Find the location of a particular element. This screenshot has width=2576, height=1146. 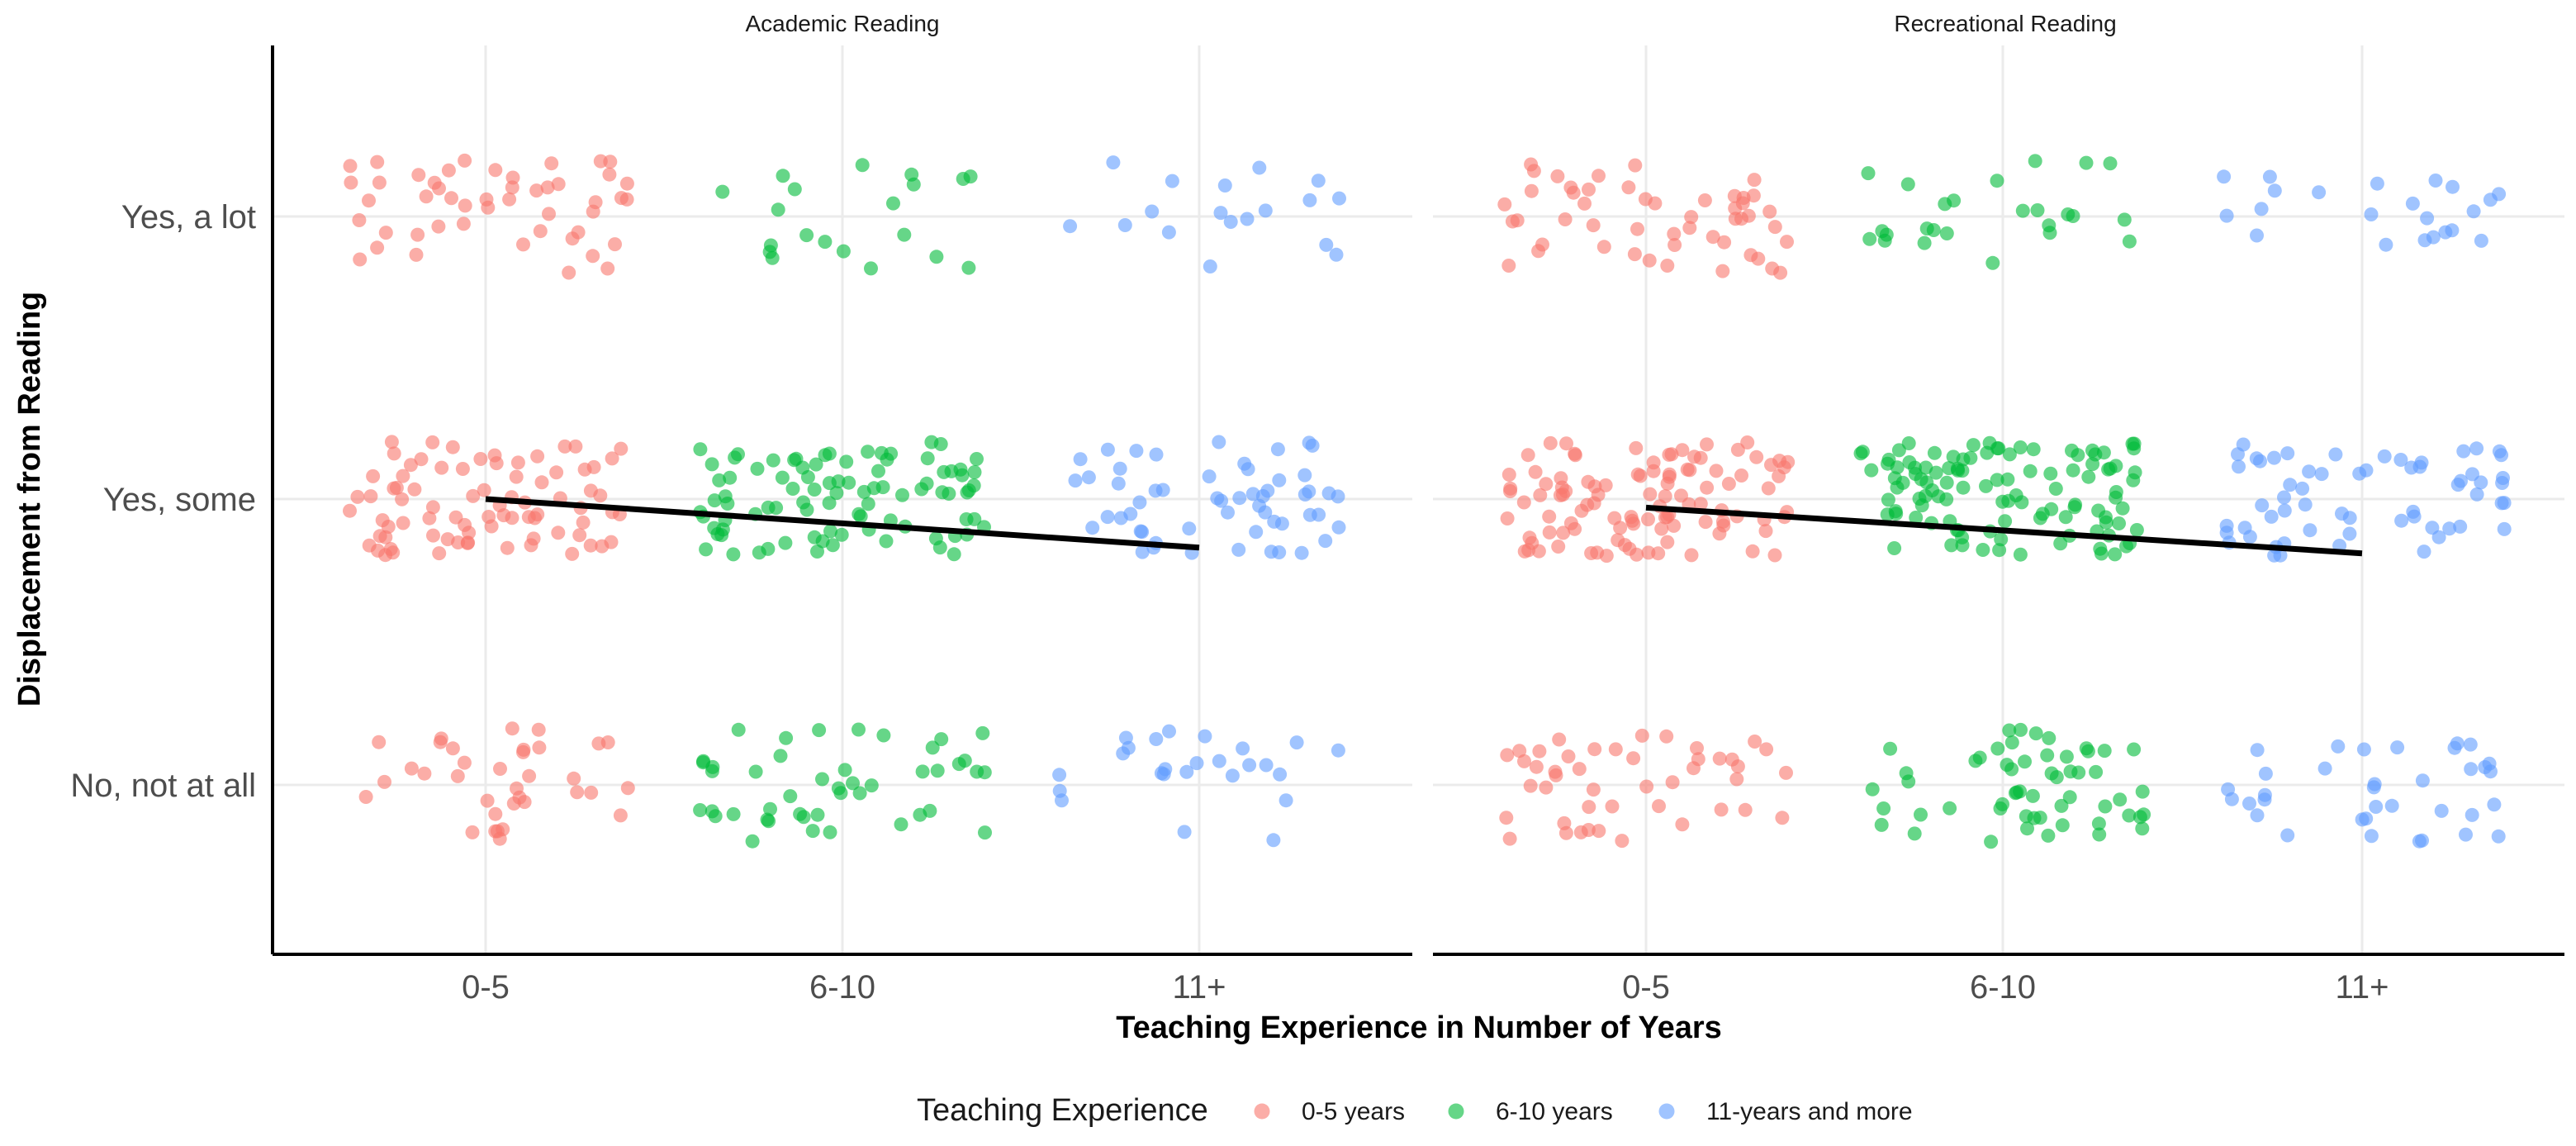

legend-label: 11-years and more is located at coordinates (1809, 1111).